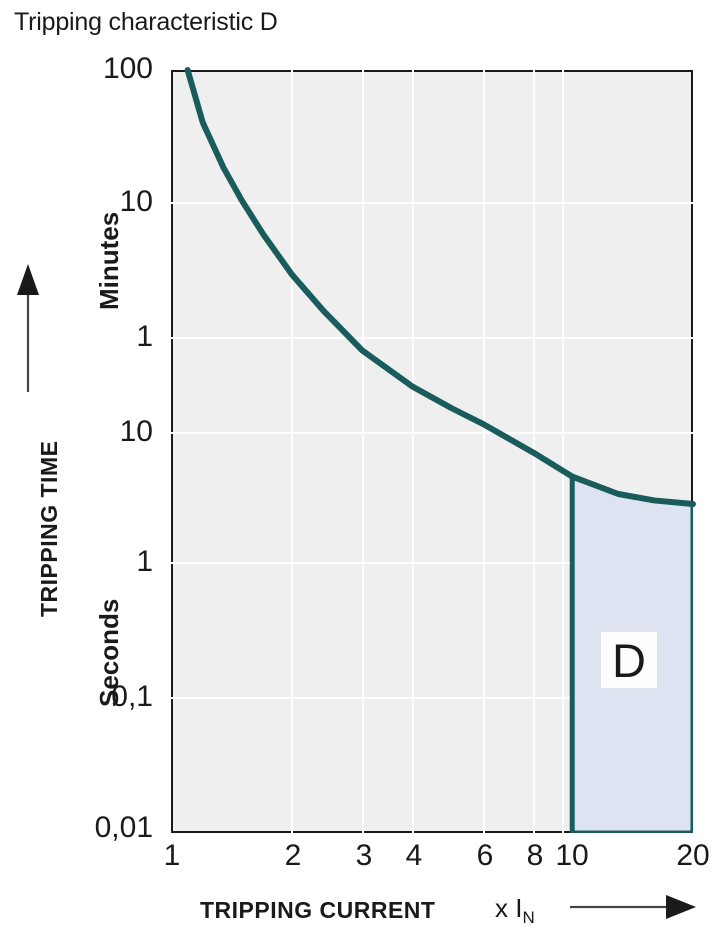 Image resolution: width=720 pixels, height=943 pixels. What do you see at coordinates (509, 908) in the screenshot?
I see `x-unit-prefix: x I` at bounding box center [509, 908].